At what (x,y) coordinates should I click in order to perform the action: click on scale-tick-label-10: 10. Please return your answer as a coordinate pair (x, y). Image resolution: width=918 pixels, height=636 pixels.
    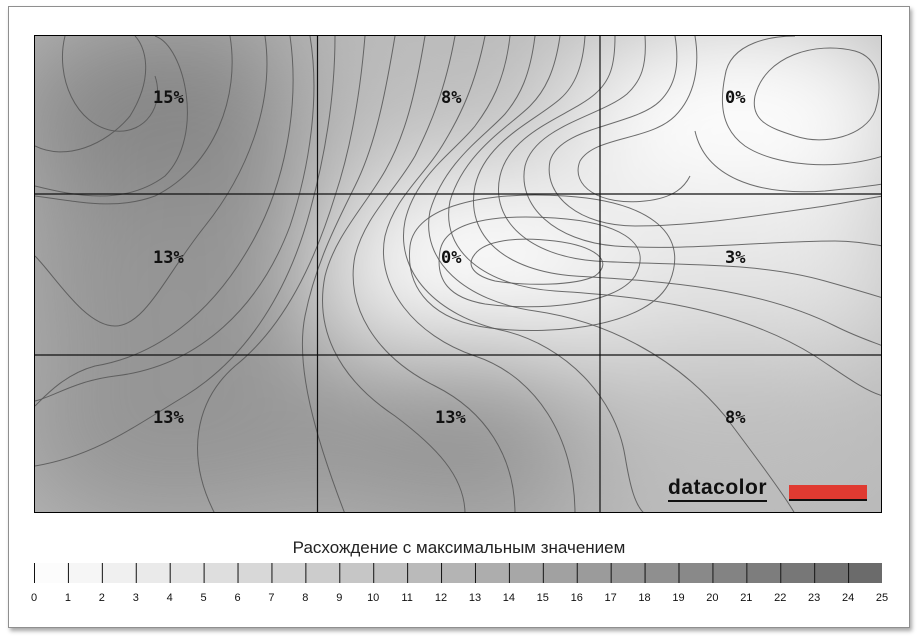
    Looking at the image, I should click on (373, 598).